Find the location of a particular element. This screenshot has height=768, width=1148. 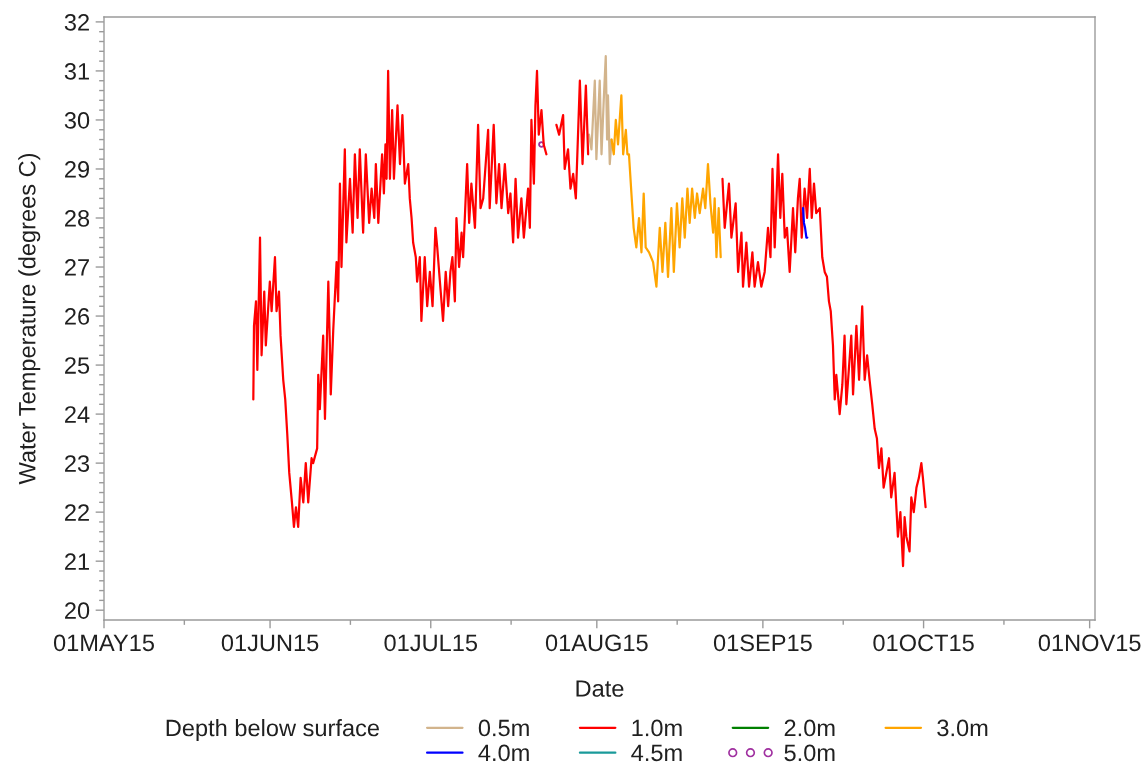

legend-label: 4.0m is located at coordinates (503, 753).